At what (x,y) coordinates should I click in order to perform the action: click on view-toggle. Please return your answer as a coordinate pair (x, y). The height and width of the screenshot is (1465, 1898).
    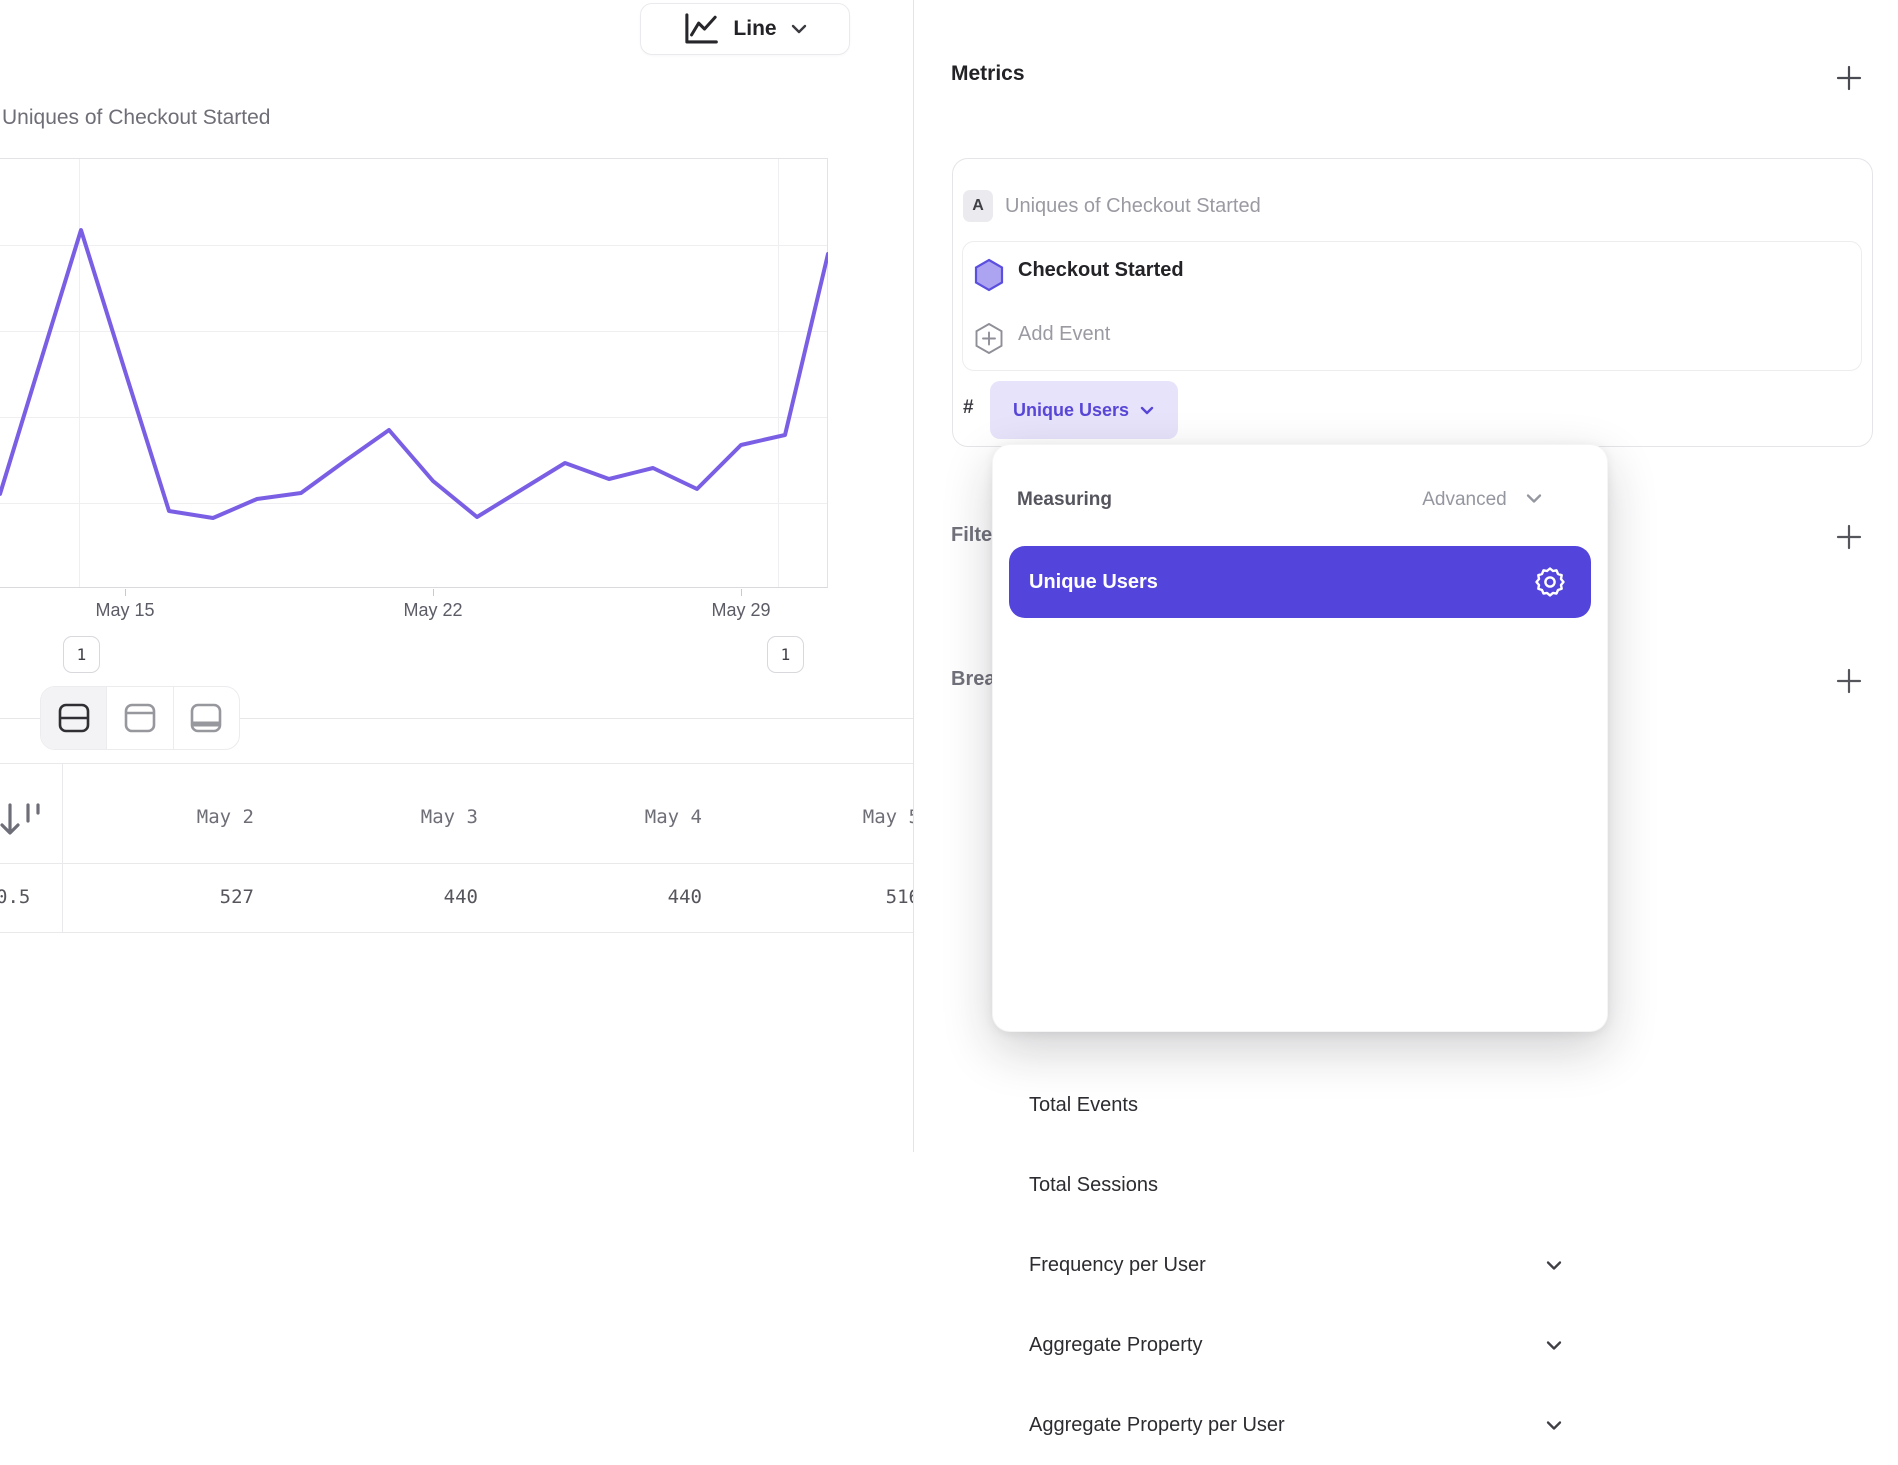
    Looking at the image, I should click on (140, 718).